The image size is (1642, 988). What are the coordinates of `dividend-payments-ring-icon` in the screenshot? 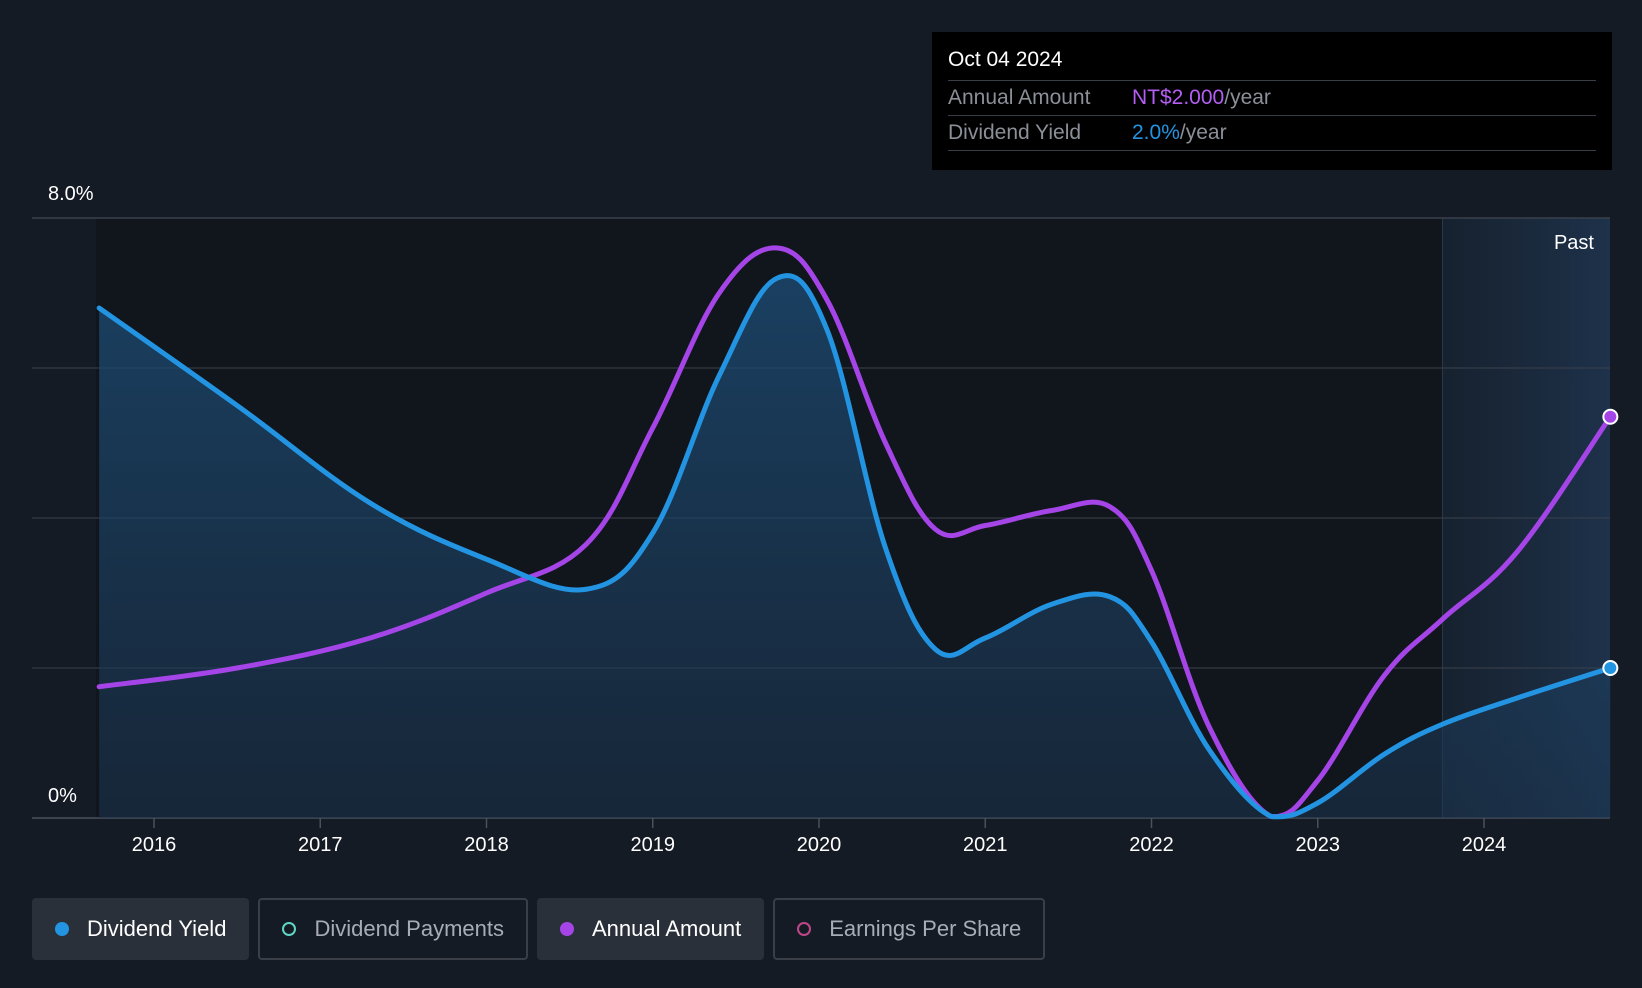 It's located at (289, 929).